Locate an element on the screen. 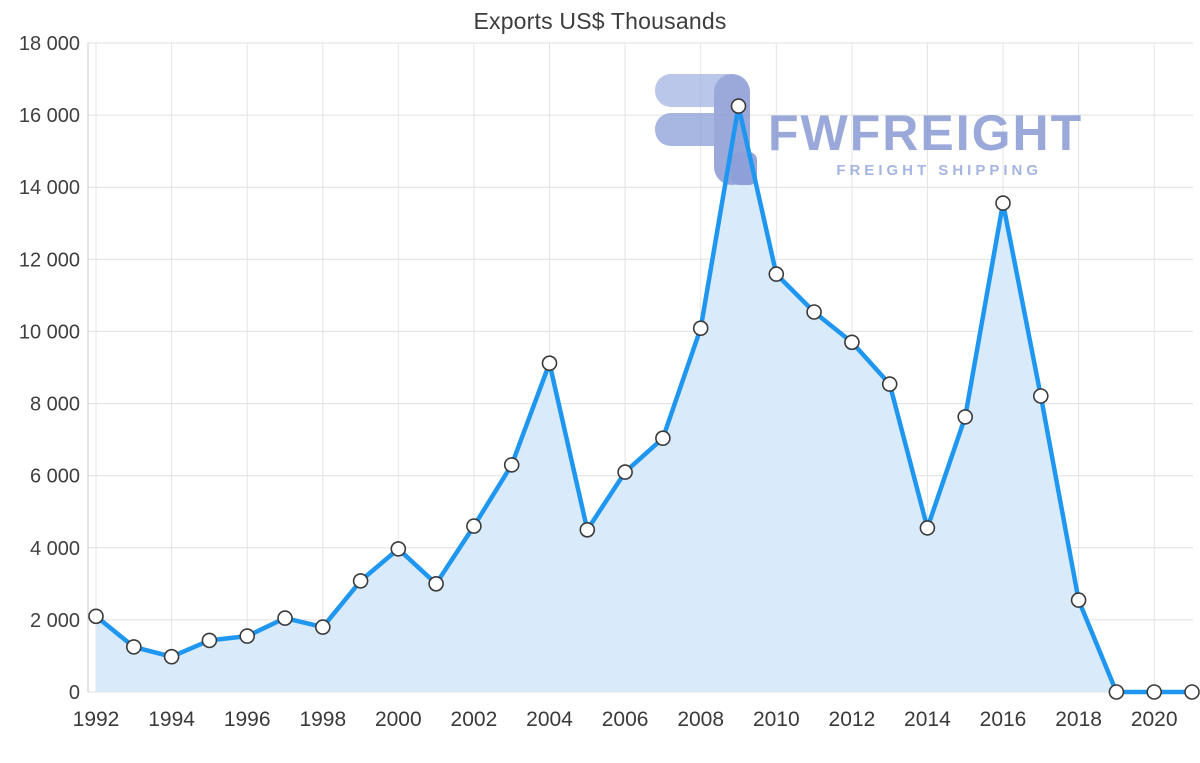 The image size is (1200, 763). x-tick-label: 2012 is located at coordinates (852, 719).